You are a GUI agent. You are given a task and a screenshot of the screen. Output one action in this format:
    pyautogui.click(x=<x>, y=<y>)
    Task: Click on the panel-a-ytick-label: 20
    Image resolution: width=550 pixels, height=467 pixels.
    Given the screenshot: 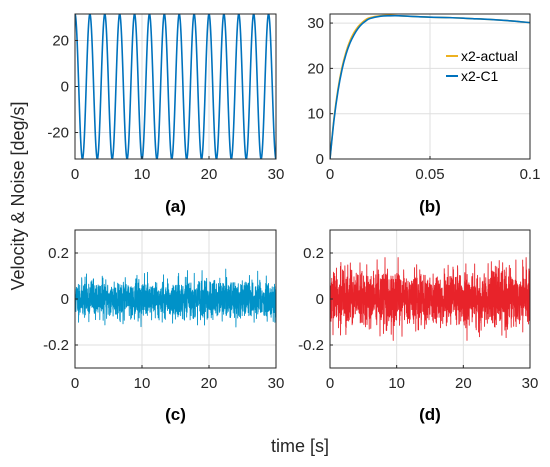 What is the action you would take?
    pyautogui.click(x=60, y=40)
    